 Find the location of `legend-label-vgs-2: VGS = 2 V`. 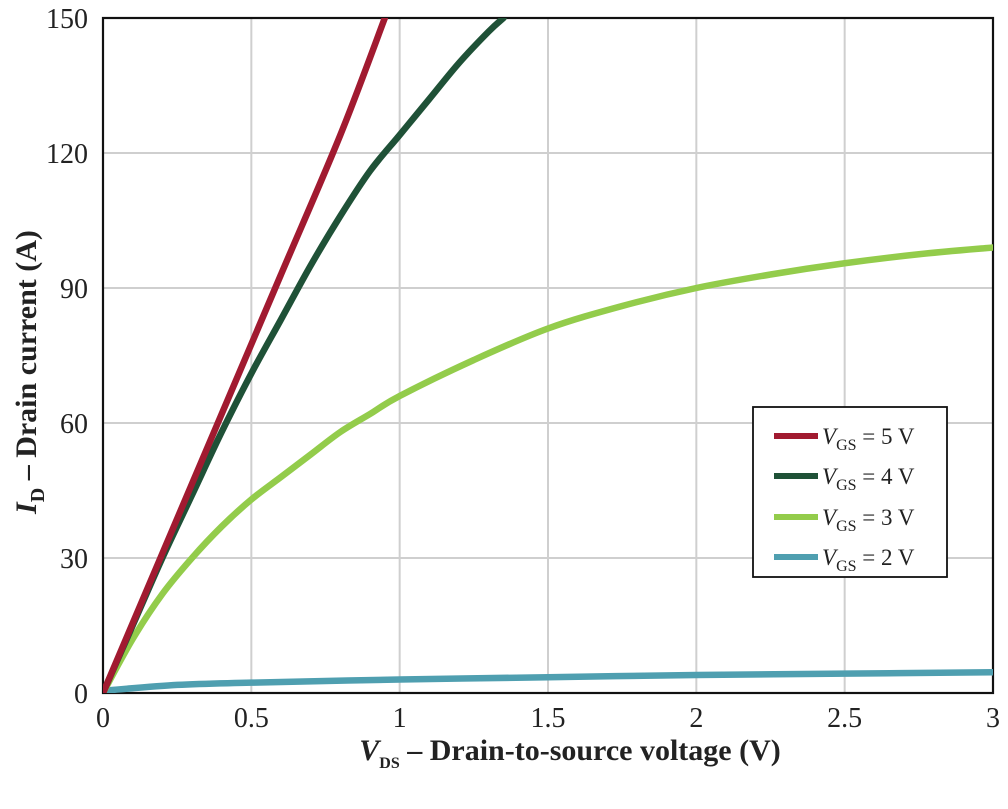

legend-label-vgs-2: VGS = 2 V is located at coordinates (868, 560).